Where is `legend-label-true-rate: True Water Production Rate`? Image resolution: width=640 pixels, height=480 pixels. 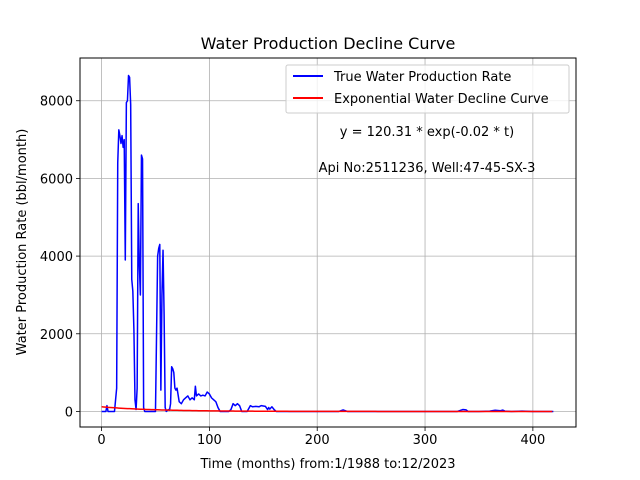 legend-label-true-rate: True Water Production Rate is located at coordinates (422, 77).